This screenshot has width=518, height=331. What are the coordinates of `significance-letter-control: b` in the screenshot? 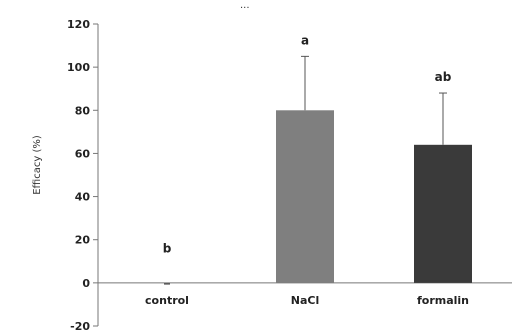 It's located at (167, 249).